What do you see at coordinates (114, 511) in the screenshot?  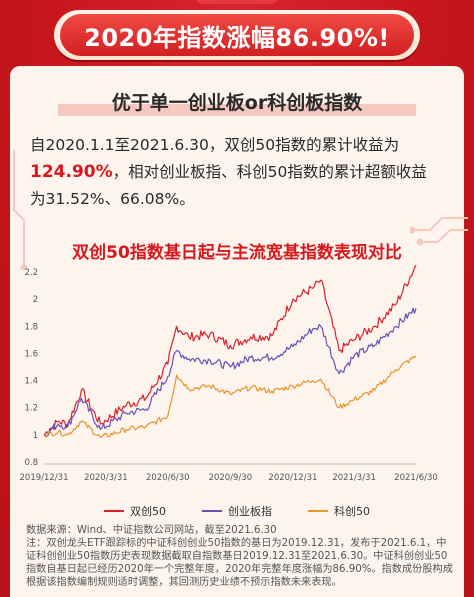 I see `legend-swatch-sc50` at bounding box center [114, 511].